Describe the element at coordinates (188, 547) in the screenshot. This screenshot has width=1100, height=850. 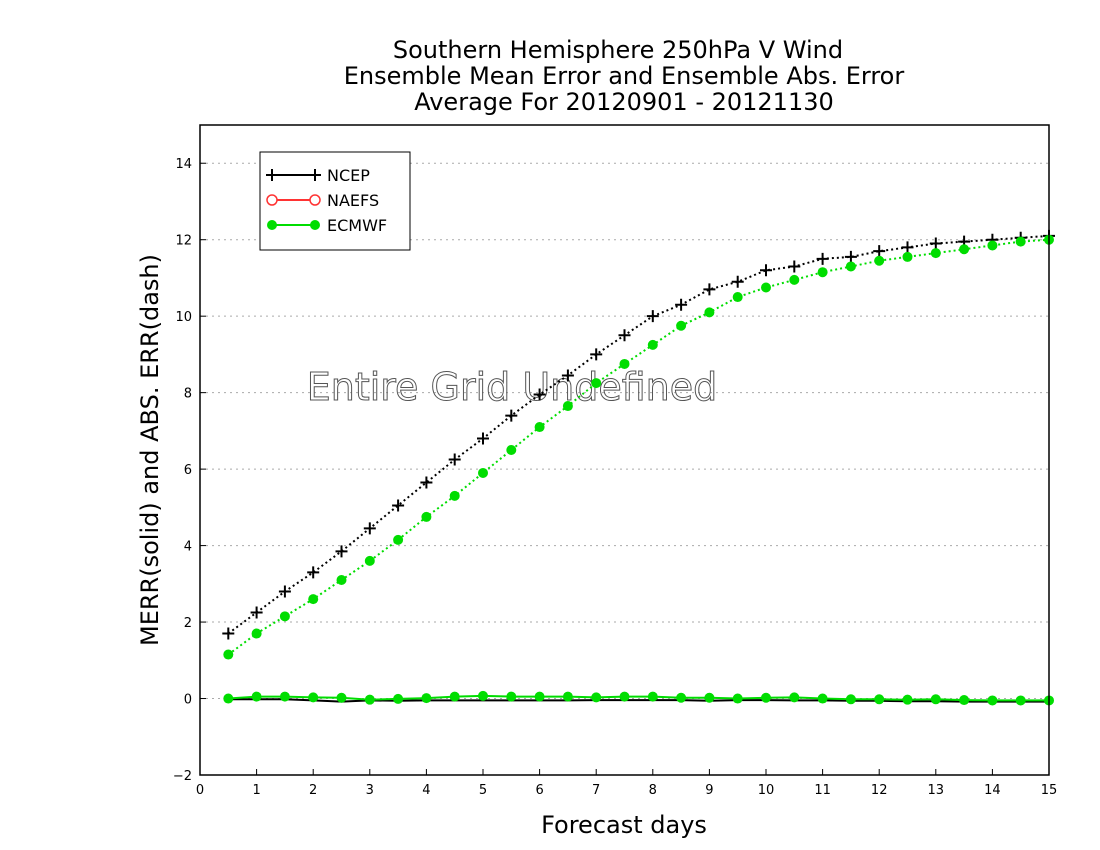
I see `y-tick-label-3: 4` at that location.